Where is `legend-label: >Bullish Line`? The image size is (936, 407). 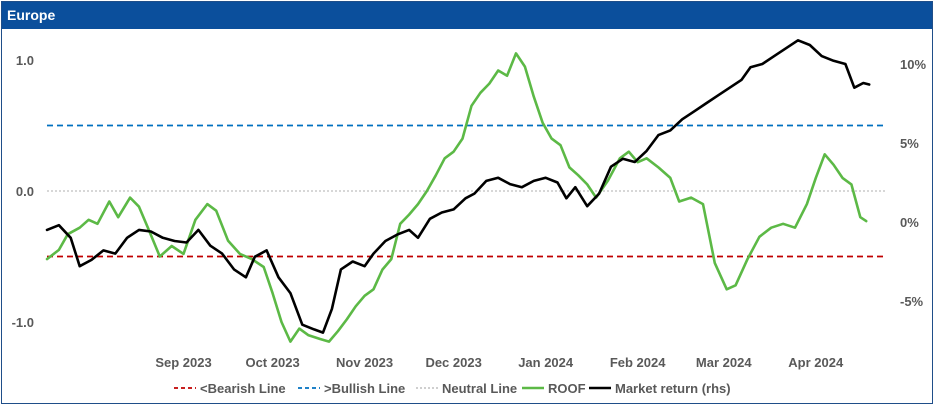
legend-label: >Bullish Line is located at coordinates (364, 388).